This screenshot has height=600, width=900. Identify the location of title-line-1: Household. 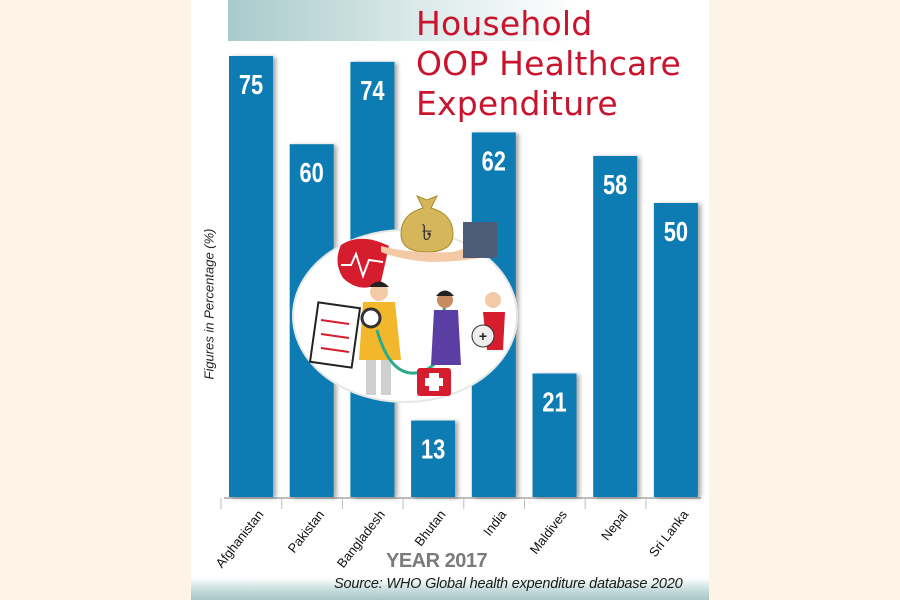
(504, 23).